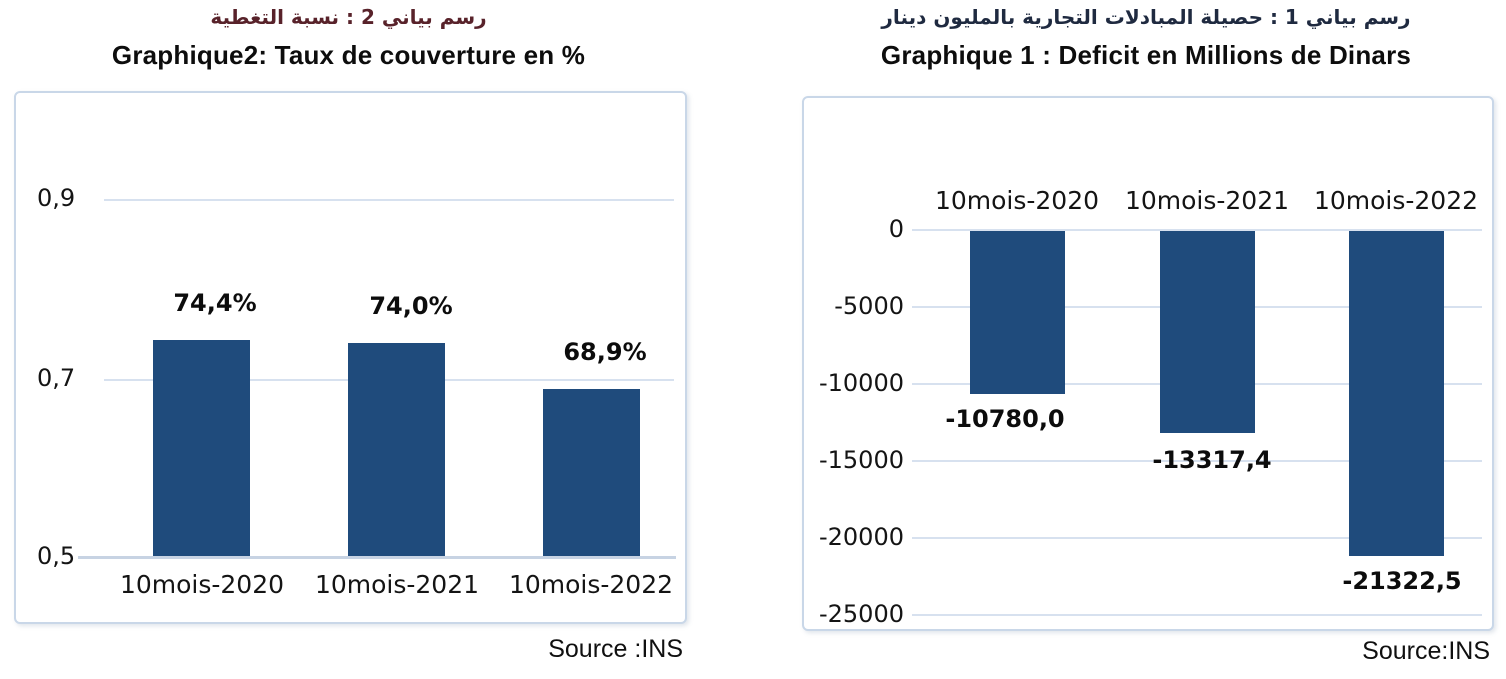 This screenshot has height=679, width=1506. I want to click on right-bar-2022, so click(1396, 393).